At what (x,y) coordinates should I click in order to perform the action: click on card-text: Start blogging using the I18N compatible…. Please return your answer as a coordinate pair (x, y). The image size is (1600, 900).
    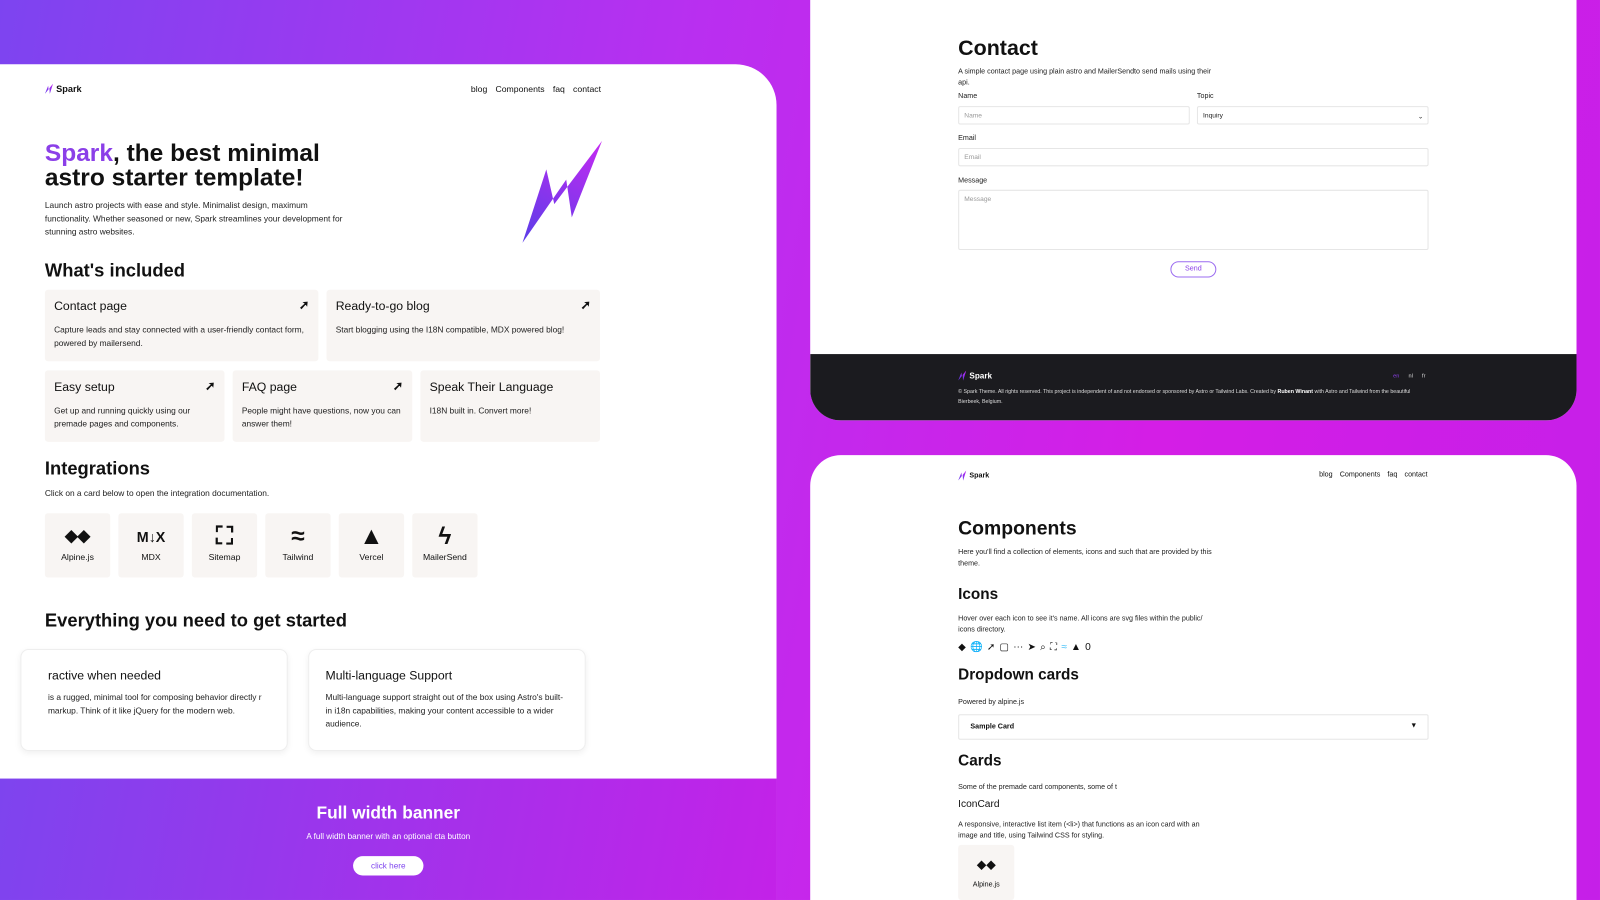
    Looking at the image, I should click on (450, 330).